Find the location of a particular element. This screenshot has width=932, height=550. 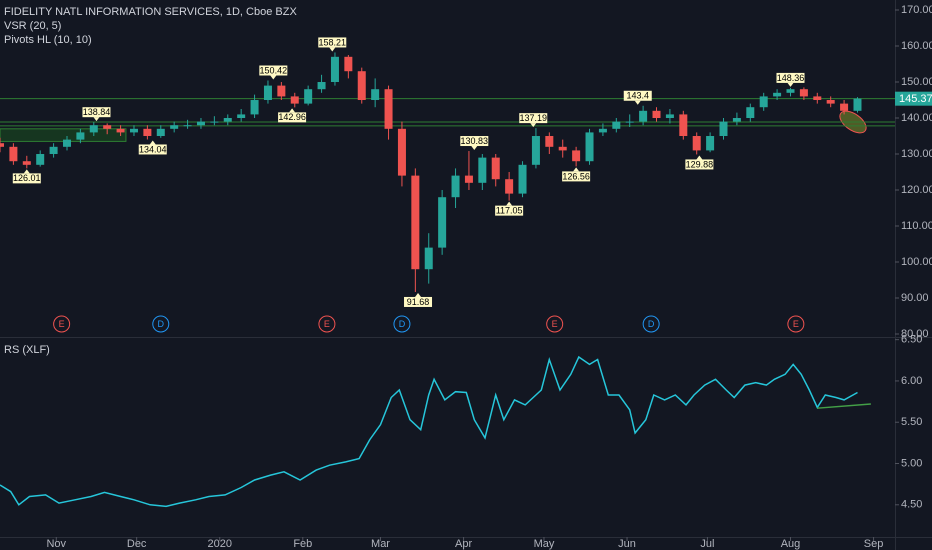

pivot-label: 126.56 is located at coordinates (576, 176).